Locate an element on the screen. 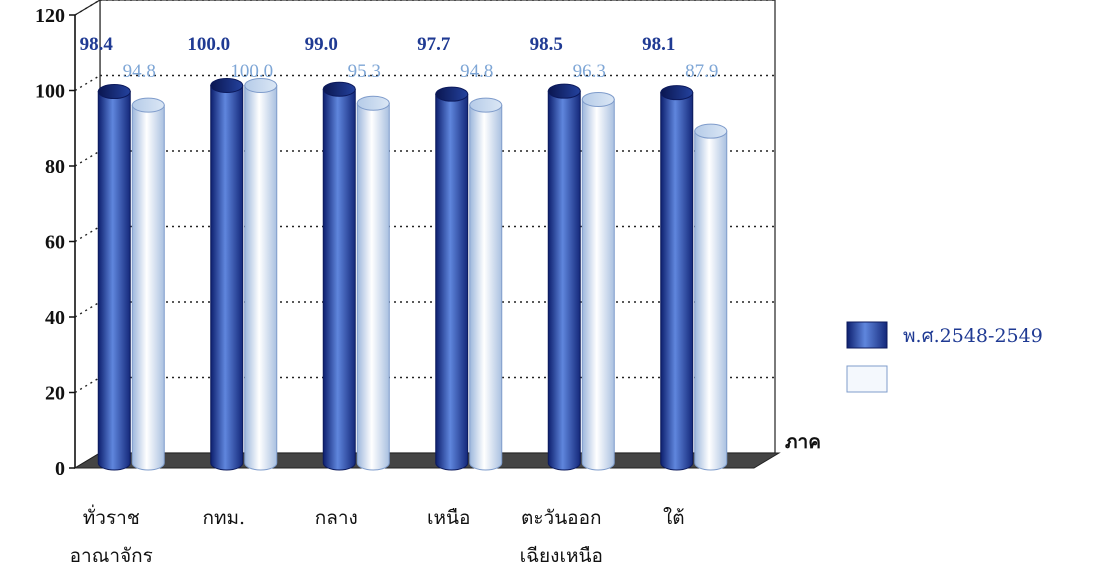 The height and width of the screenshot is (576, 1098). data-label-series2: 87.9 is located at coordinates (701, 71).